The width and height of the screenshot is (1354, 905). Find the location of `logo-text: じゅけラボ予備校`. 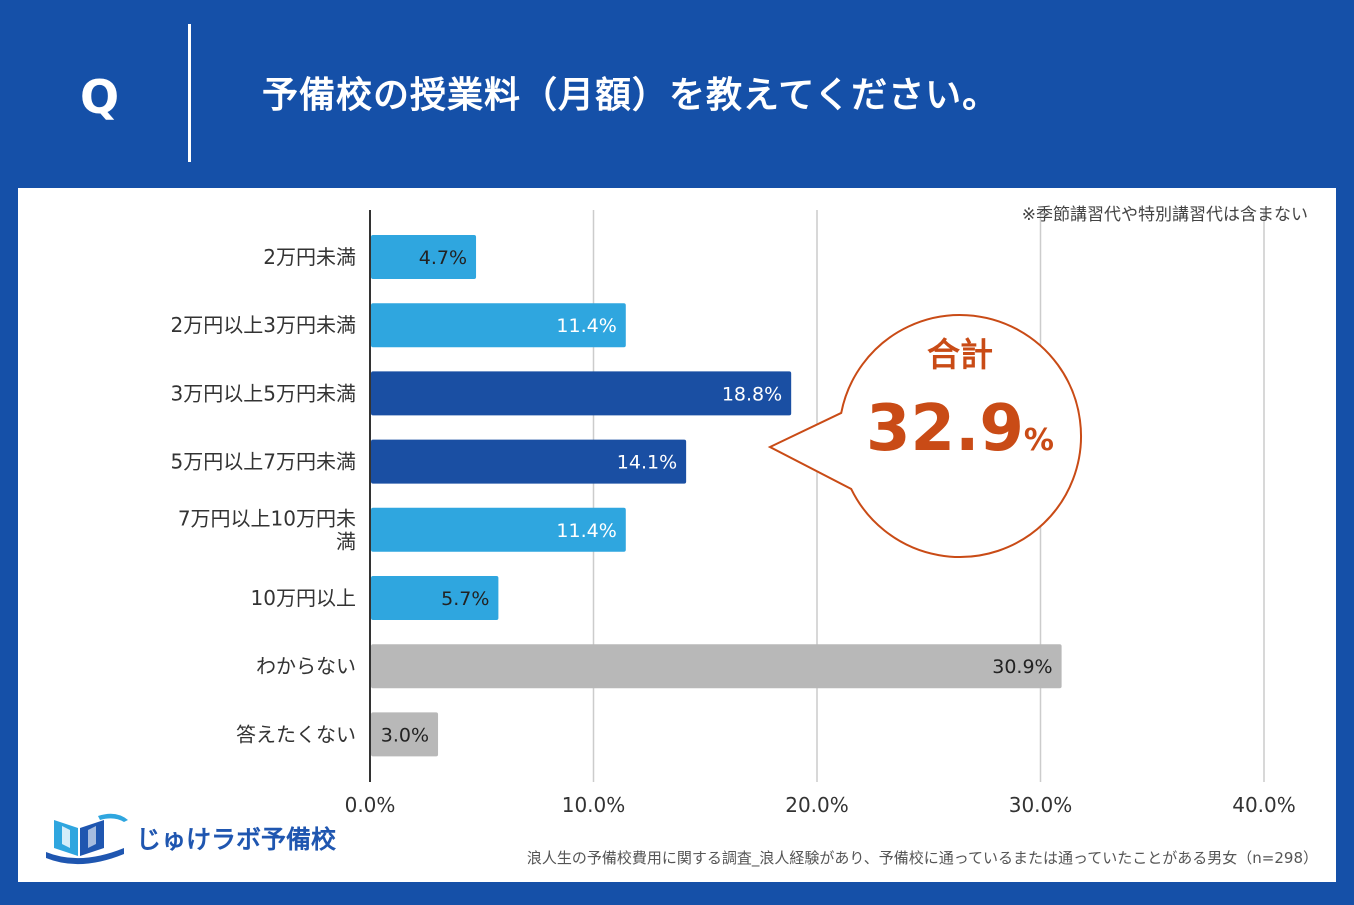

logo-text: じゅけラボ予備校 is located at coordinates (236, 839).